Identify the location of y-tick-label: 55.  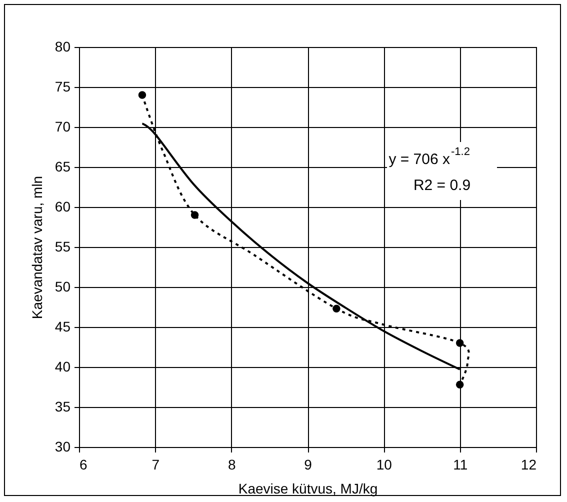
(62, 246).